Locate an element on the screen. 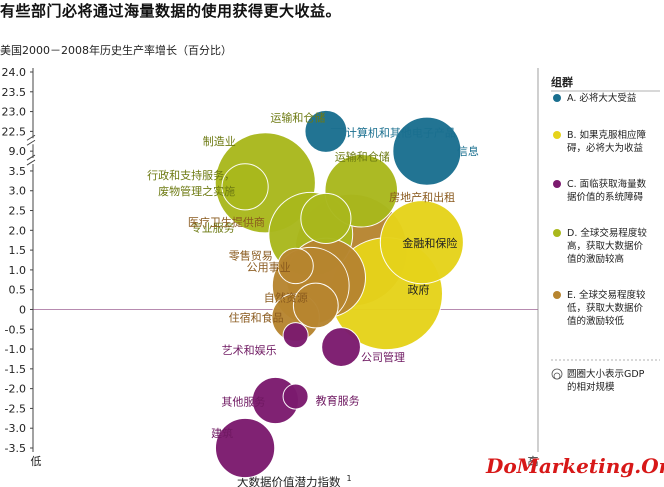  y-tick-label: 23.0 is located at coordinates (14, 112).